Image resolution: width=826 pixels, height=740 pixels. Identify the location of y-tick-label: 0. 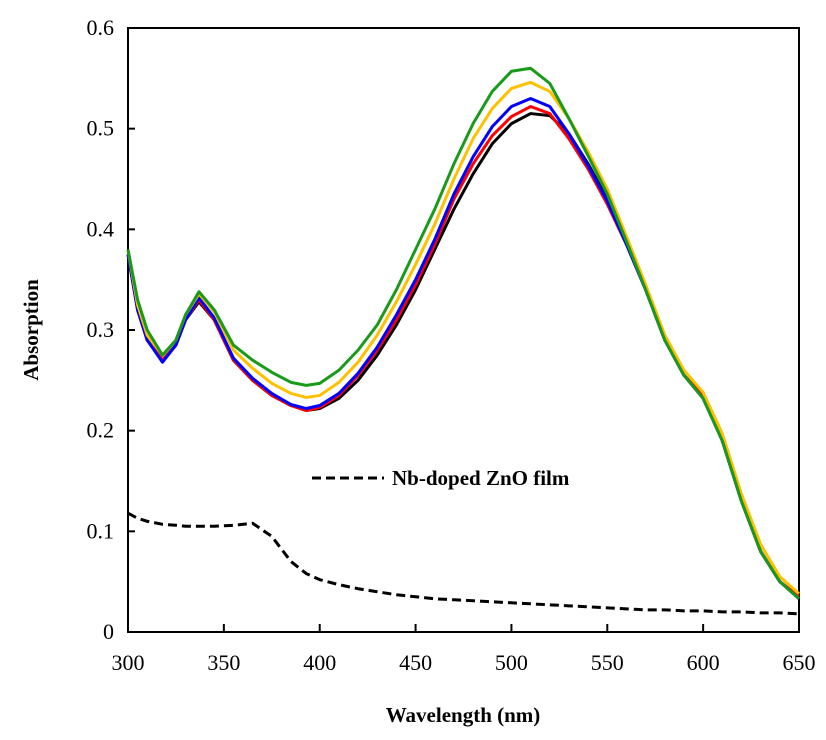
(108, 631).